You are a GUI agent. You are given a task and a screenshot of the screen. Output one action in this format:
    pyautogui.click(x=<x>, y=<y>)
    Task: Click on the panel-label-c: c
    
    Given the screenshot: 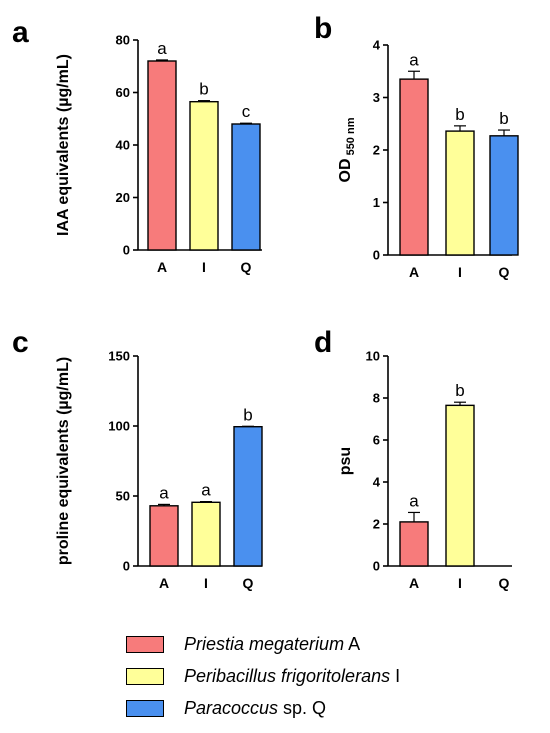 What is the action you would take?
    pyautogui.click(x=20, y=342)
    